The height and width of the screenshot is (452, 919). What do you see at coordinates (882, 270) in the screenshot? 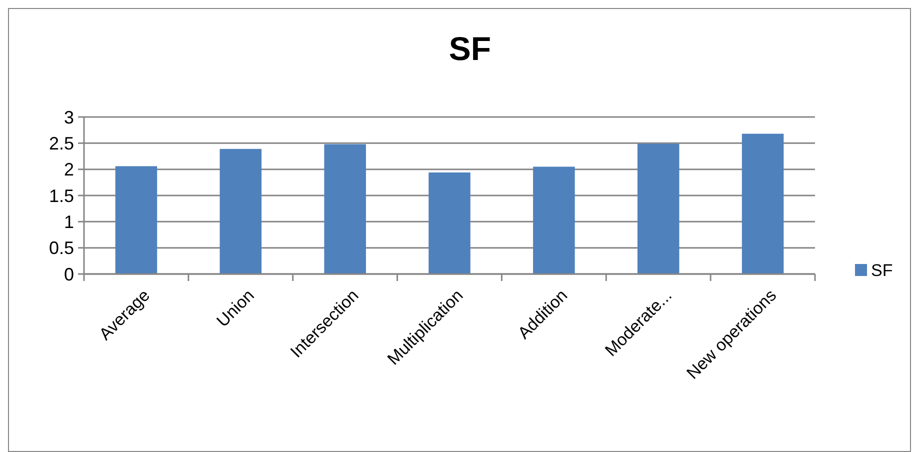
I see `legend-label: SF` at bounding box center [882, 270].